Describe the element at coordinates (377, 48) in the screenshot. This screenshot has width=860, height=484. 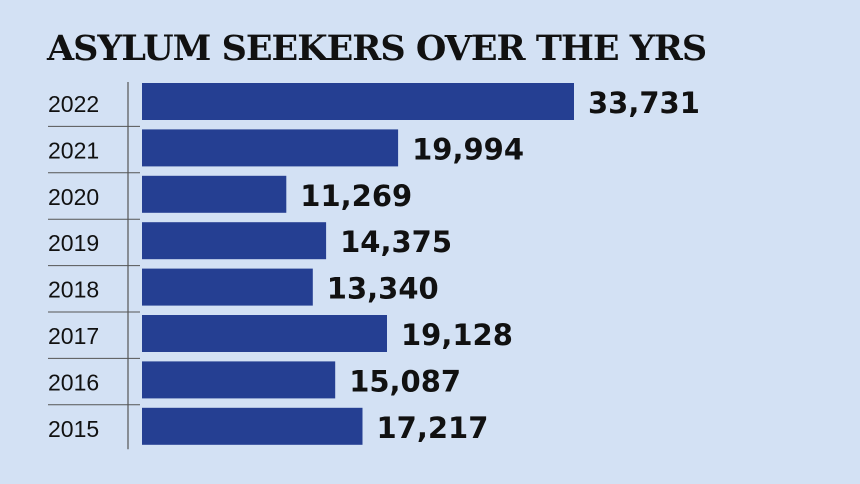
I see `chart-title: ASYLUM SEEKERS OVER THE YRS` at that location.